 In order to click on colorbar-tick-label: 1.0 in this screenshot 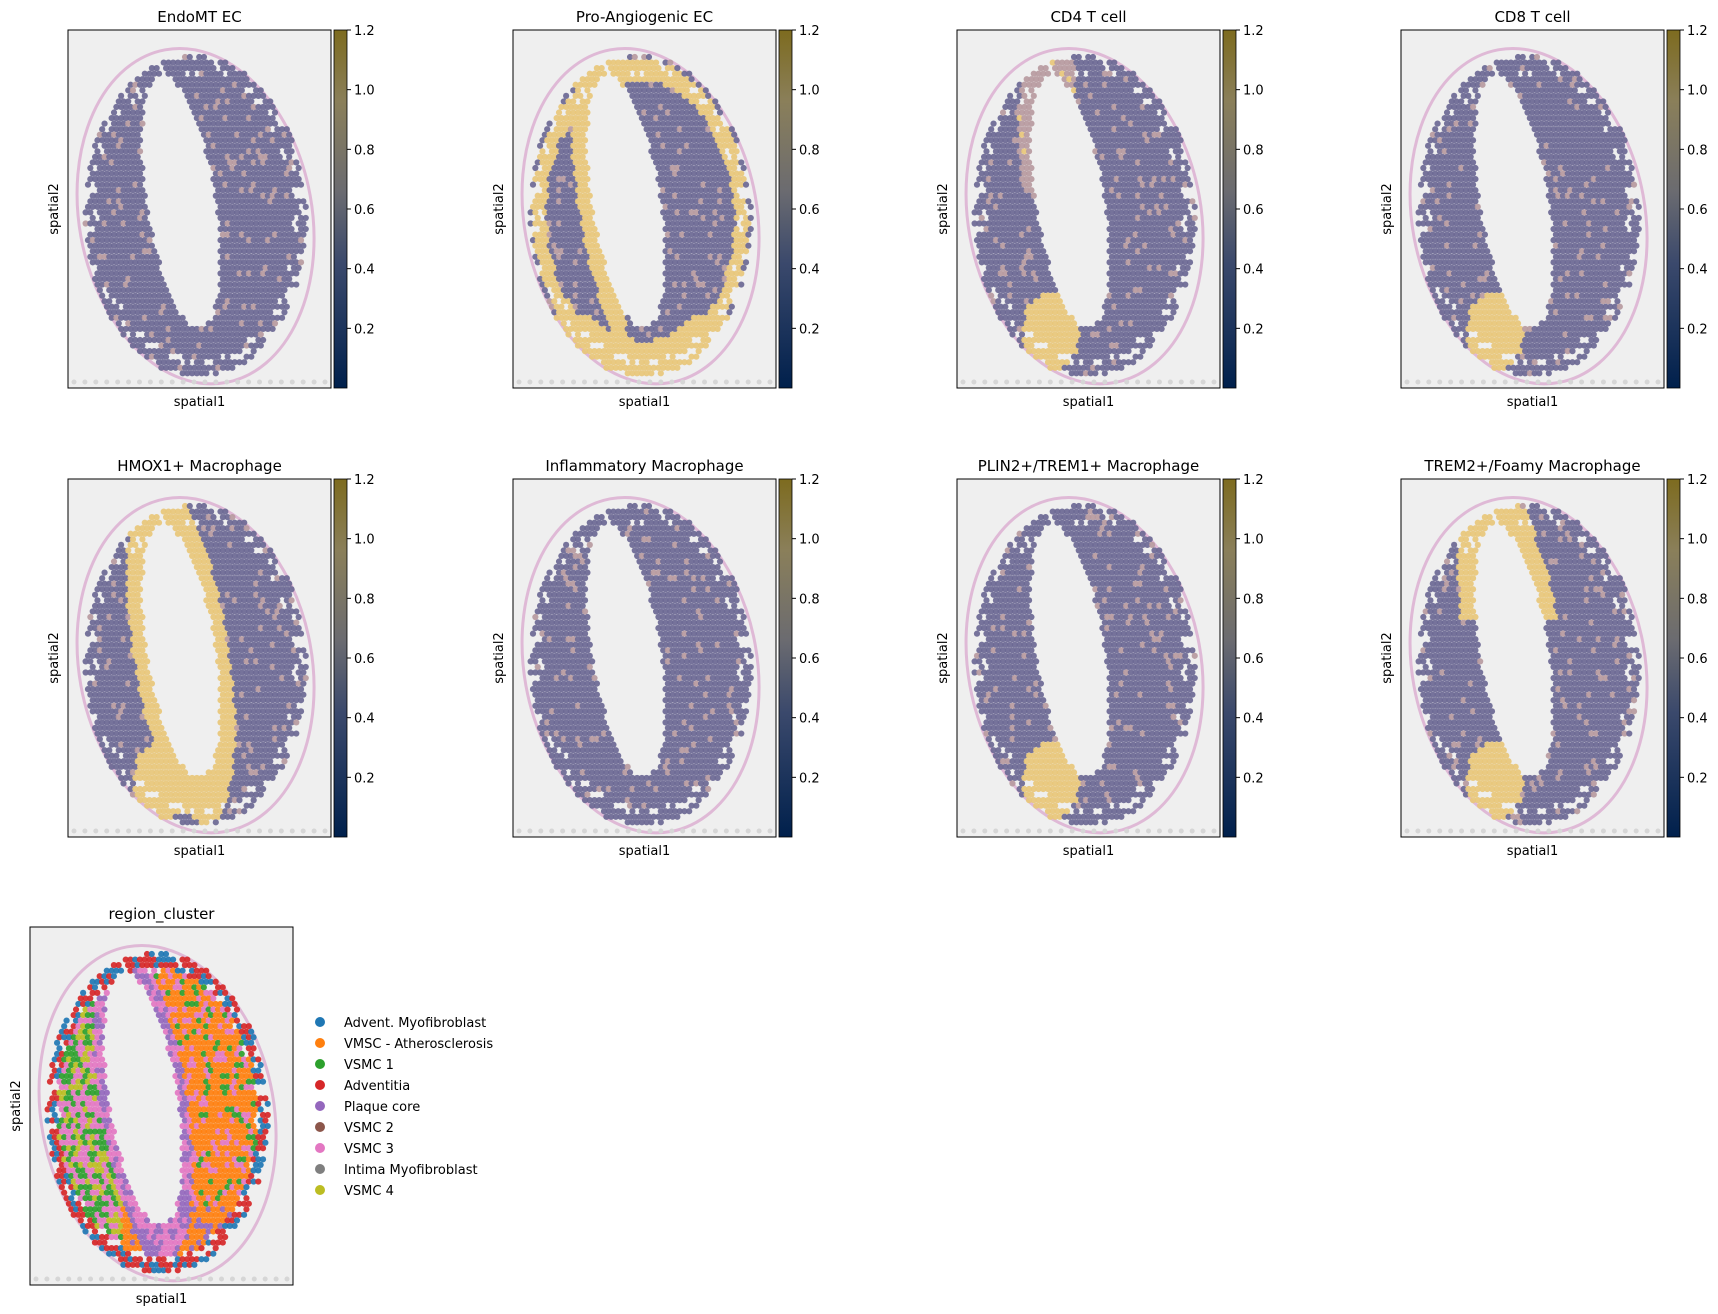, I will do `click(1253, 91)`.